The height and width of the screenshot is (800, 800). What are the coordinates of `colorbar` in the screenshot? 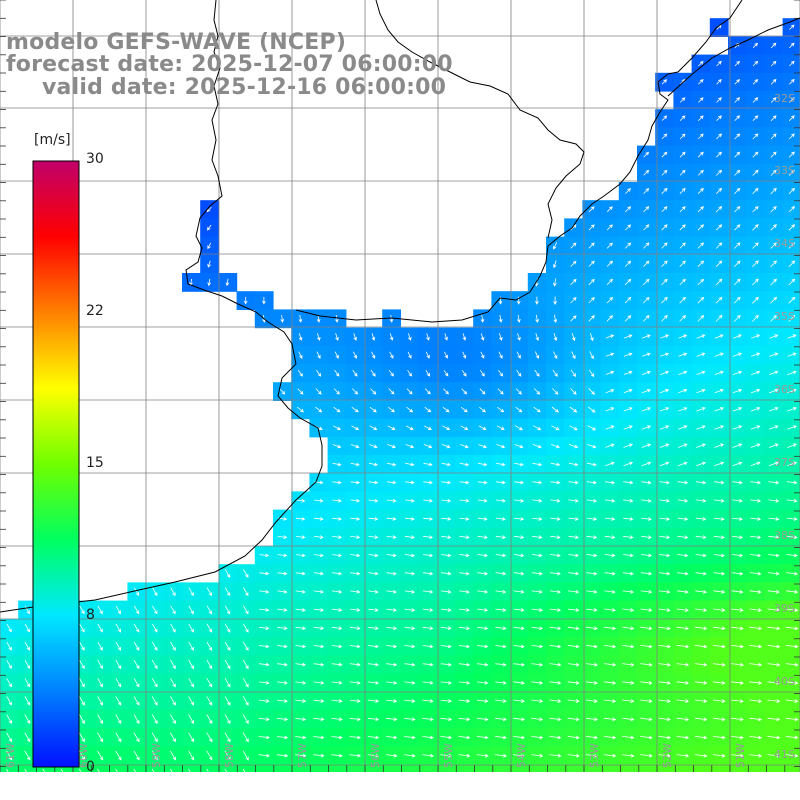 It's located at (56, 464).